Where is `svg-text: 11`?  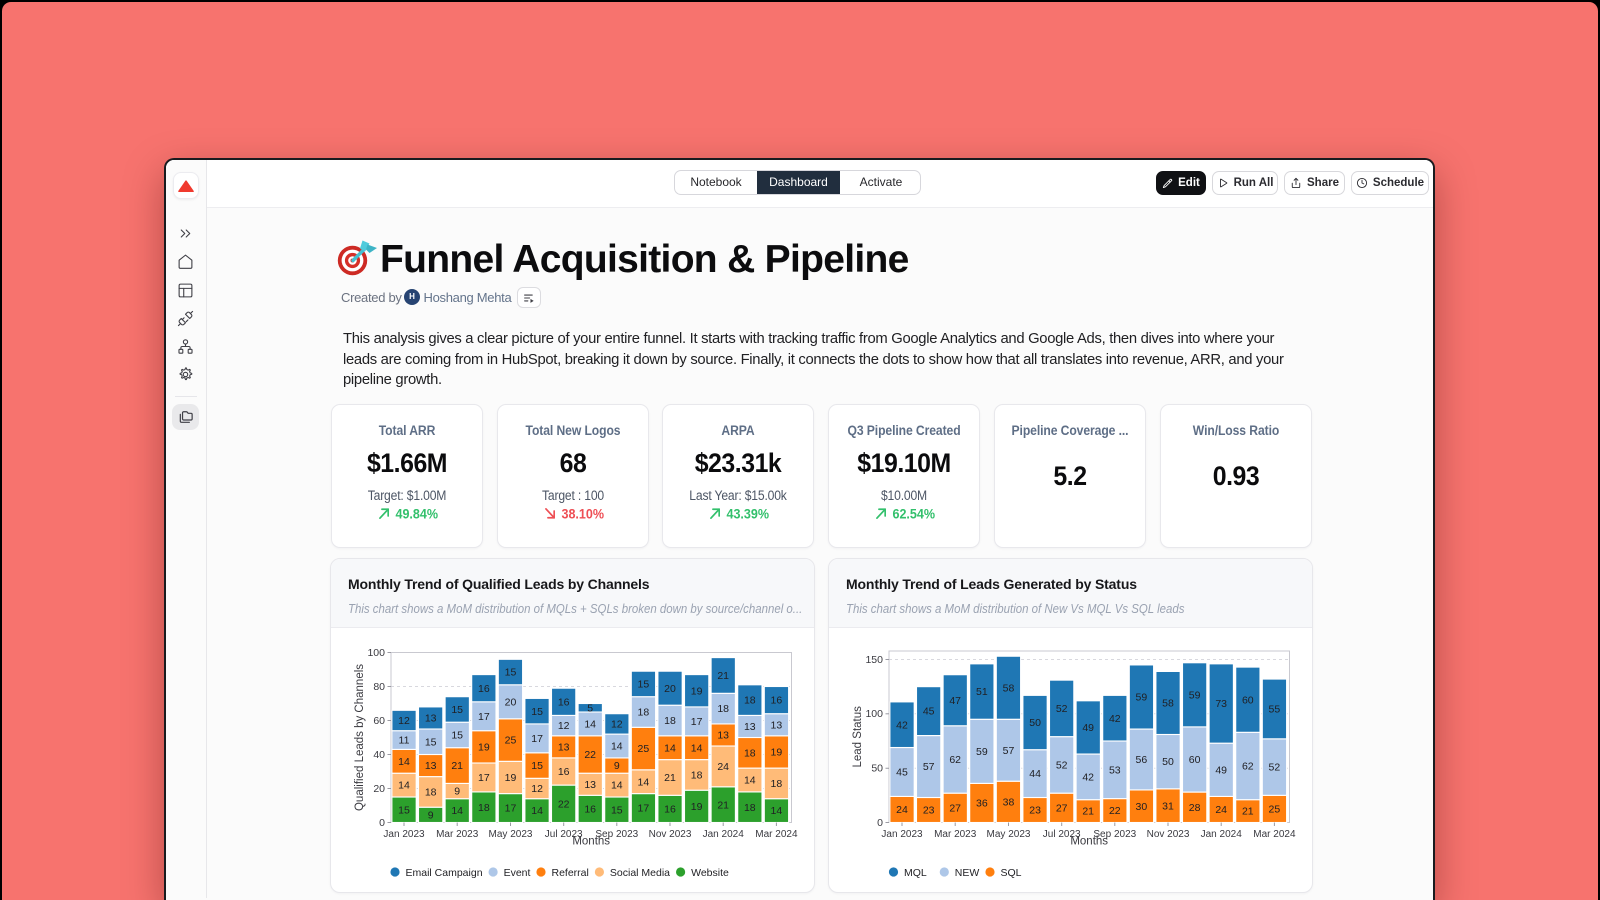
svg-text: 11 is located at coordinates (404, 741).